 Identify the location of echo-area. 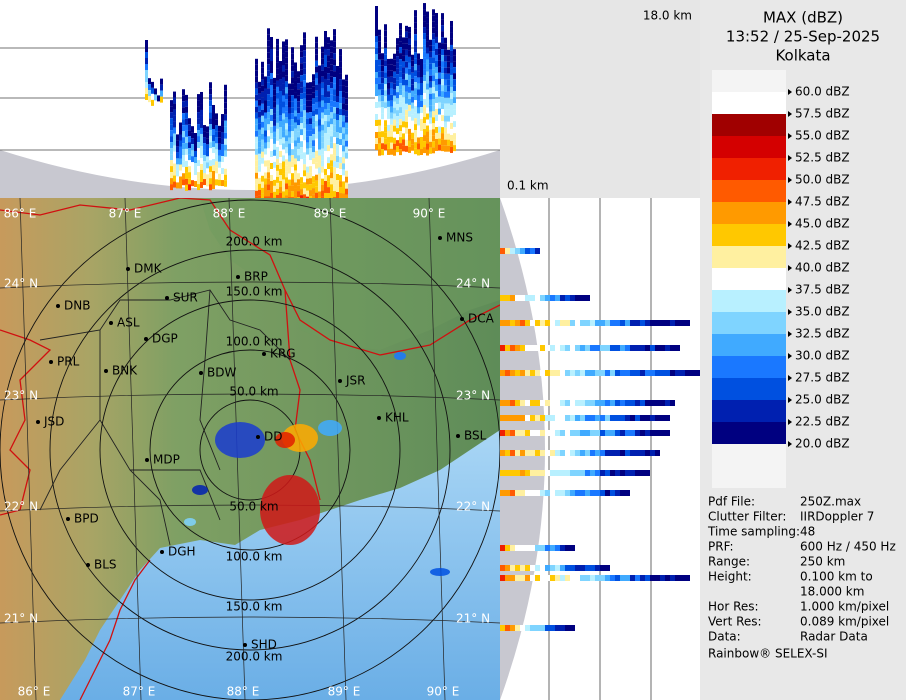
(440, 572).